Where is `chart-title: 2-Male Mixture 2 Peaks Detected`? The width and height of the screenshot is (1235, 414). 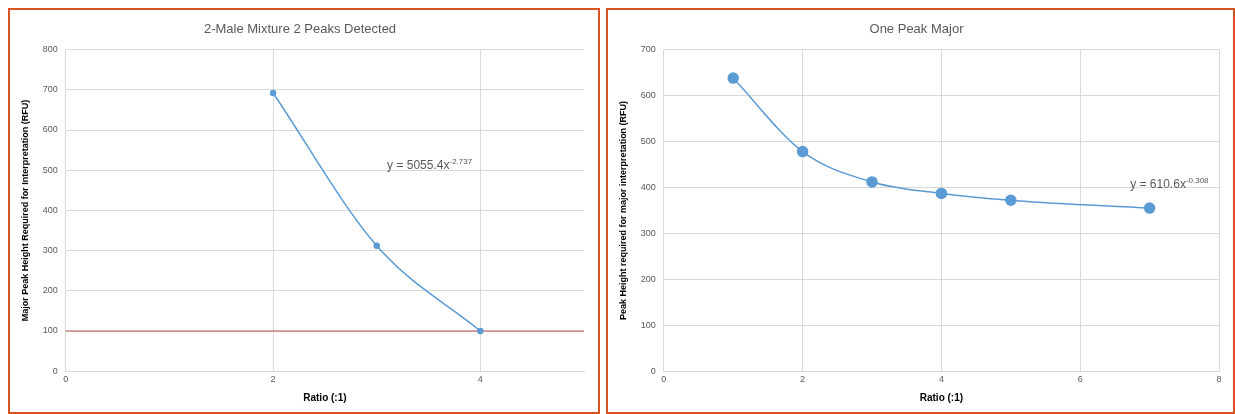
chart-title: 2-Male Mixture 2 Peaks Detected is located at coordinates (300, 29).